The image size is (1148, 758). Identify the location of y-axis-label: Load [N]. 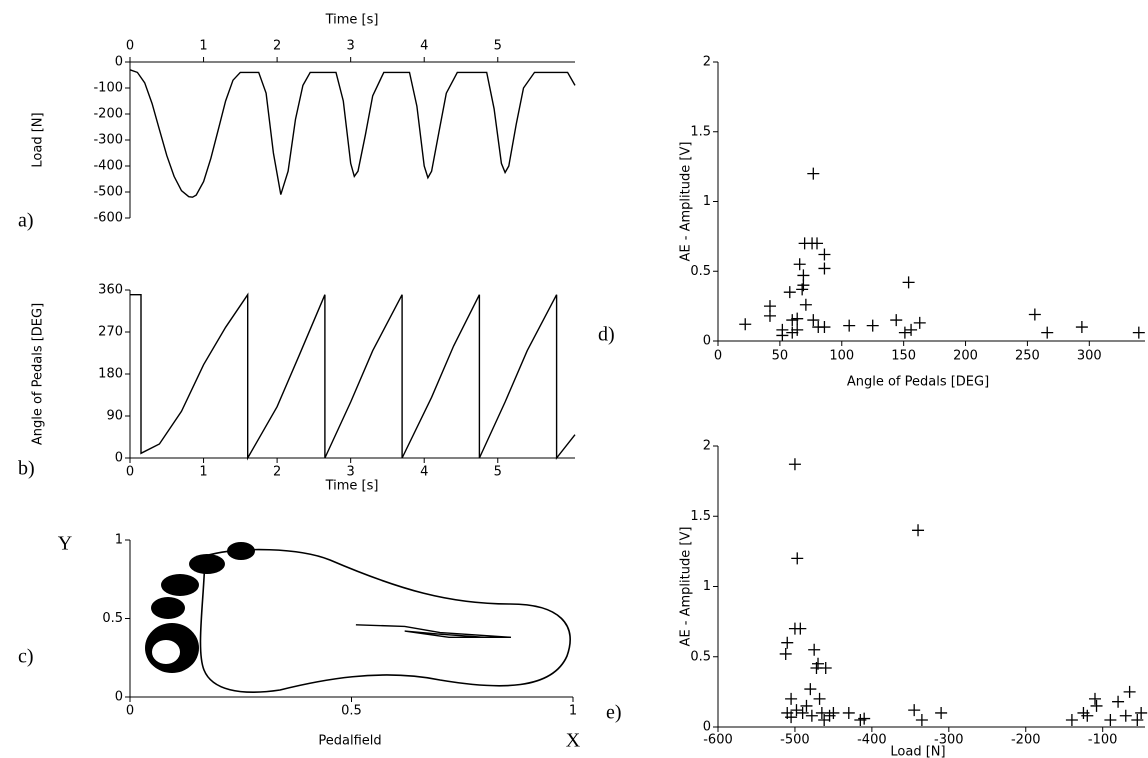
(38, 139).